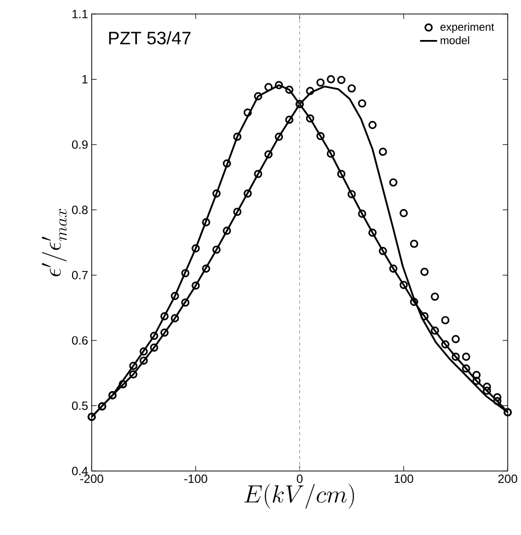 This screenshot has width=521, height=535. What do you see at coordinates (150, 37) in the screenshot?
I see `annotation: PZT 53/47` at bounding box center [150, 37].